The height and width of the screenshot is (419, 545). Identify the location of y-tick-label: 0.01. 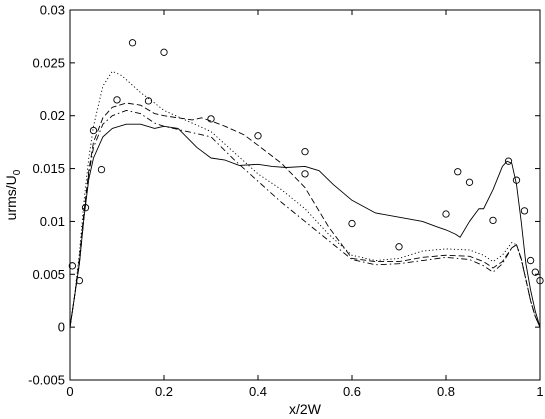
(52, 221).